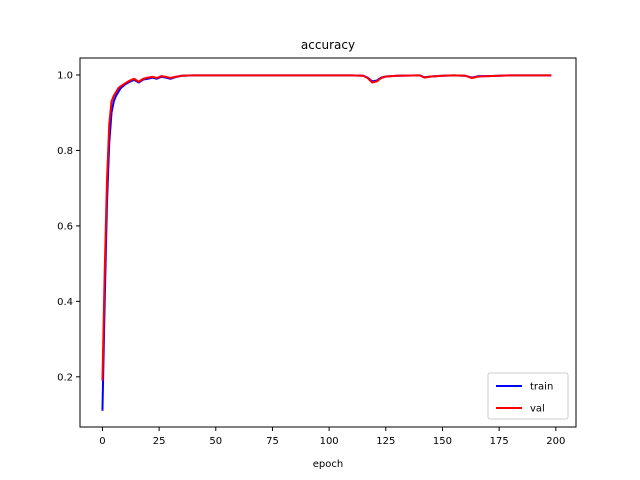 The image size is (640, 480). Describe the element at coordinates (65, 75) in the screenshot. I see `y-tick-label: 1.0` at that location.